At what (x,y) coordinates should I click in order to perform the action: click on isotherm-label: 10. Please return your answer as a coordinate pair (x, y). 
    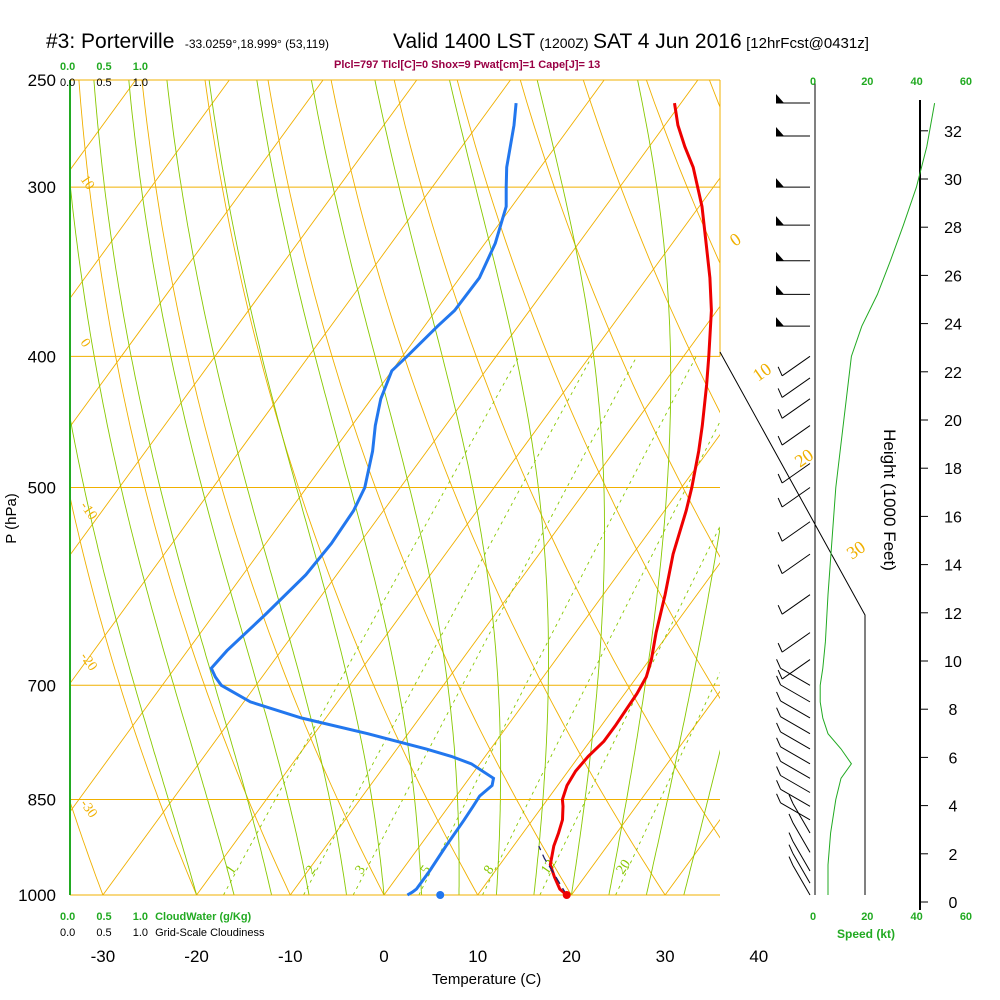
    Looking at the image, I should click on (87, 183).